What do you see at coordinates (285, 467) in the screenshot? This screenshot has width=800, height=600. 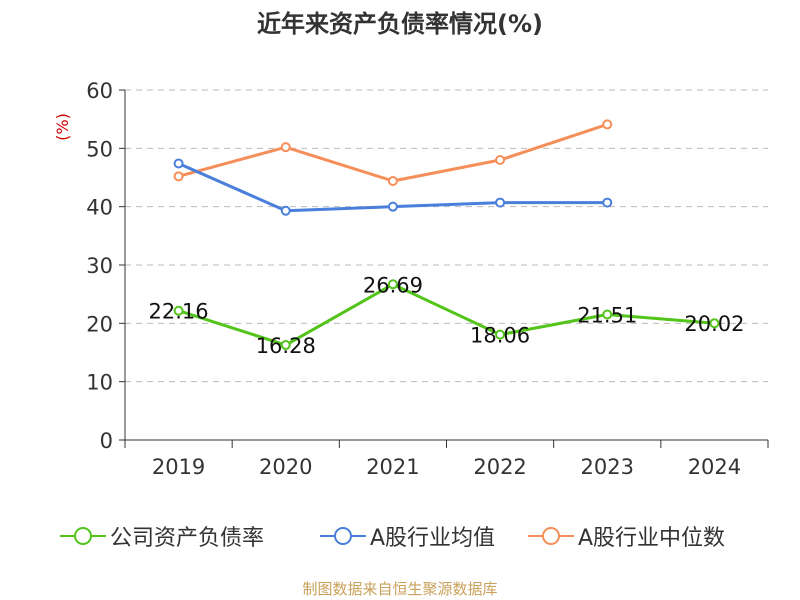 I see `x-tick-label: 2020` at bounding box center [285, 467].